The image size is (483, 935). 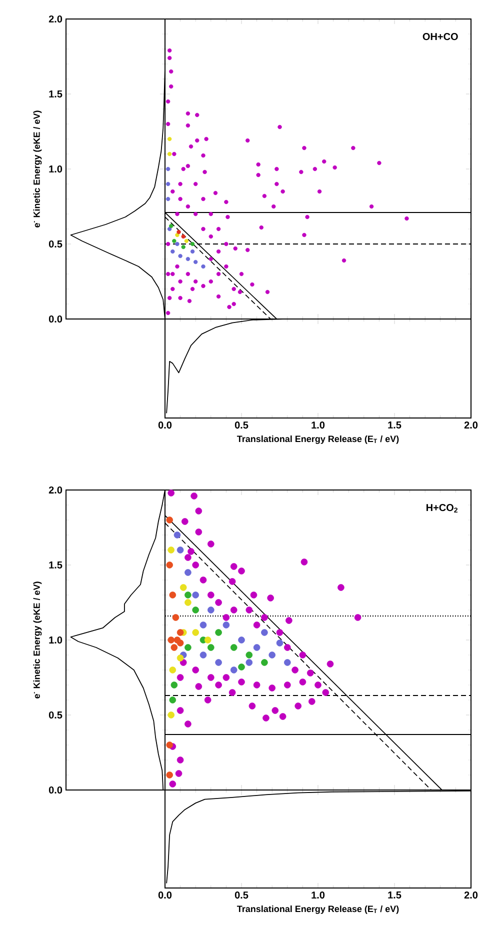 What do you see at coordinates (440, 36) in the screenshot?
I see `annotation: OH+CO` at bounding box center [440, 36].